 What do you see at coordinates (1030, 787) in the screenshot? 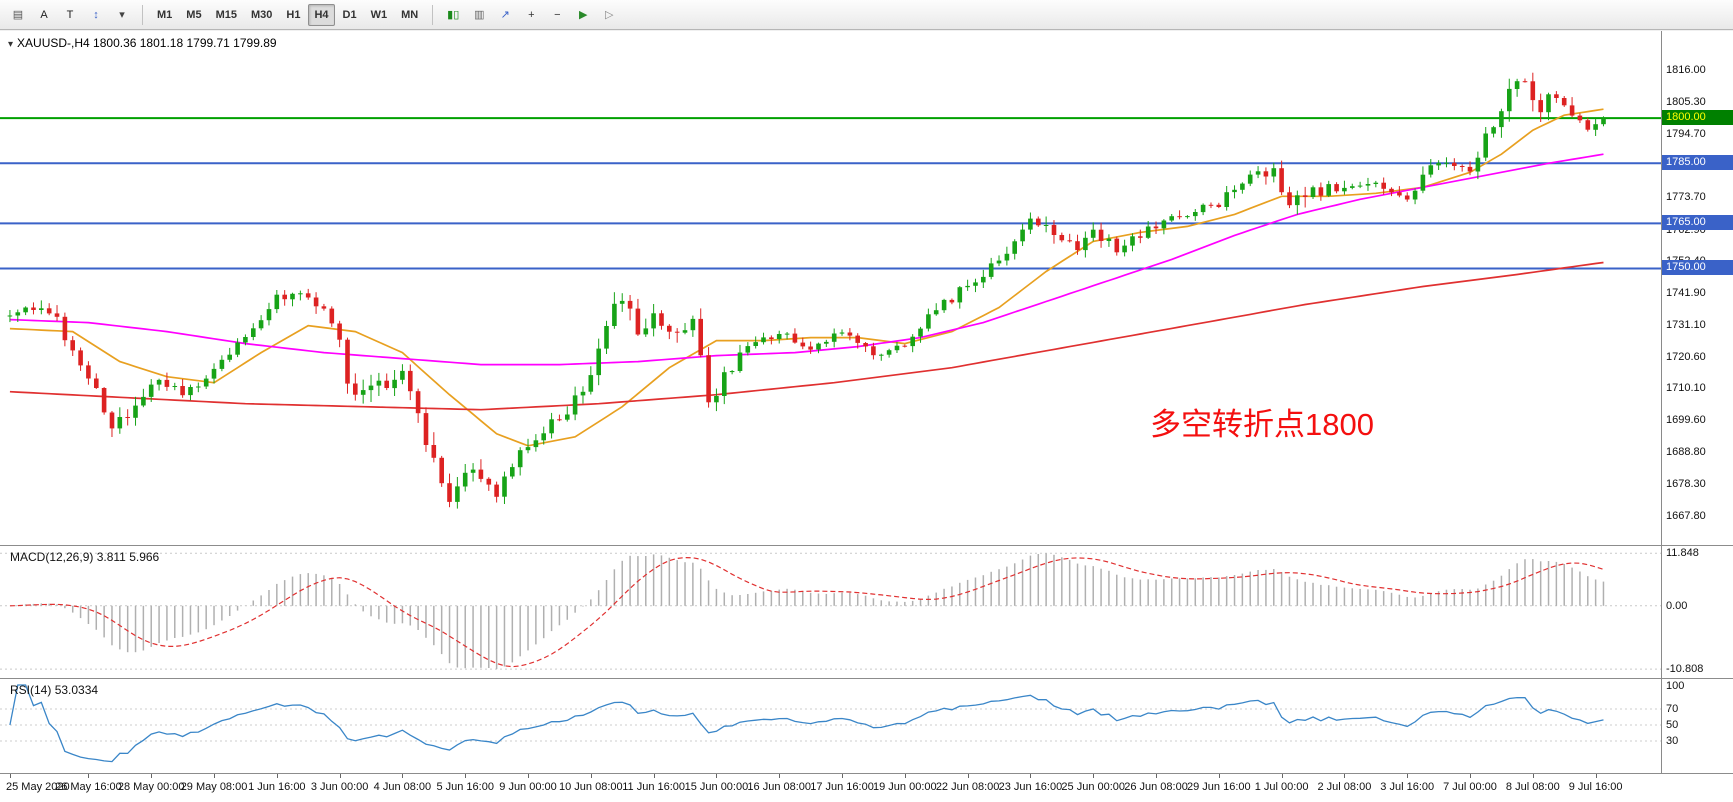
I see `time-axis-label: 23 Jun 16:00` at bounding box center [1030, 787].